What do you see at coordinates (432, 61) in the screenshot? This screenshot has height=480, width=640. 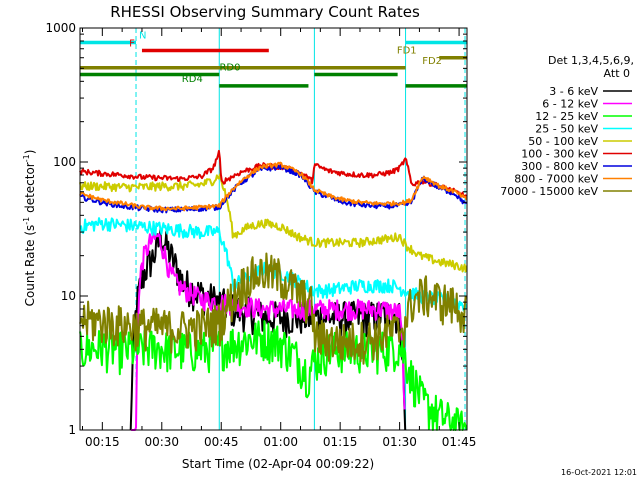 I see `flag-label-fd2: FD2` at bounding box center [432, 61].